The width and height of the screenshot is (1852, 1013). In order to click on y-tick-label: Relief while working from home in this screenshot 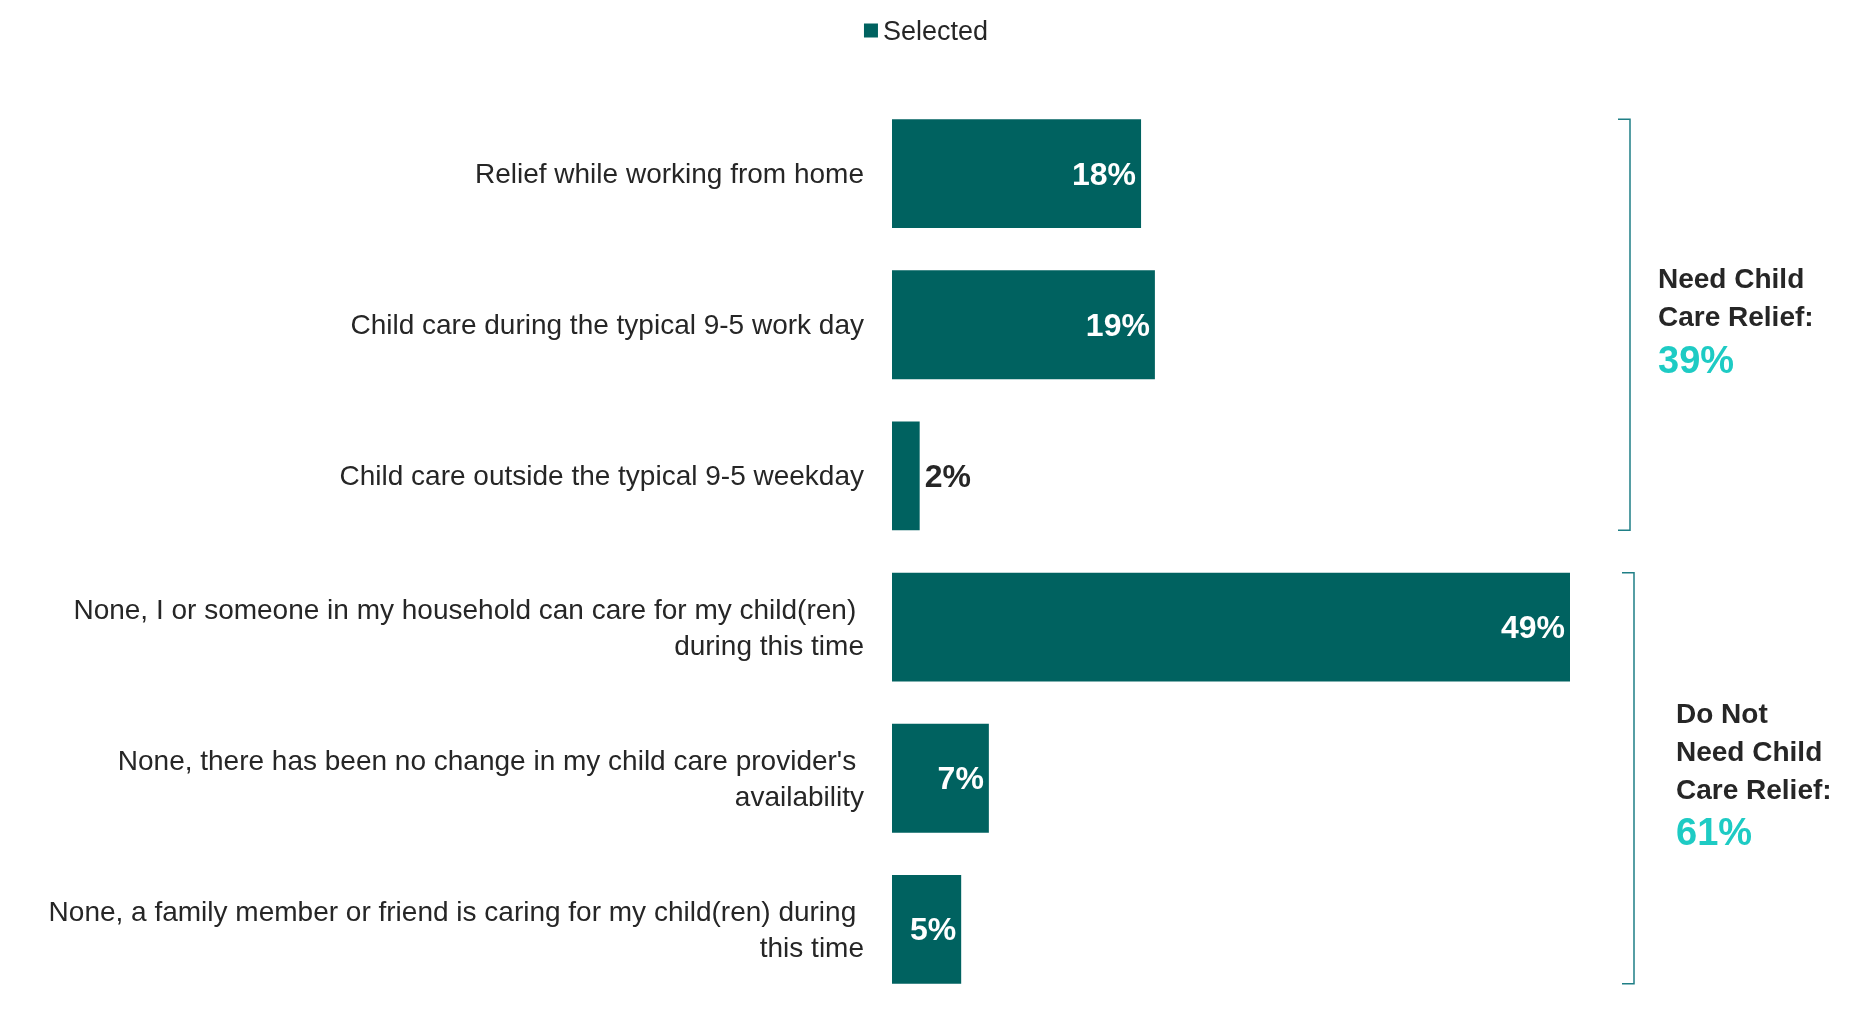, I will do `click(669, 174)`.